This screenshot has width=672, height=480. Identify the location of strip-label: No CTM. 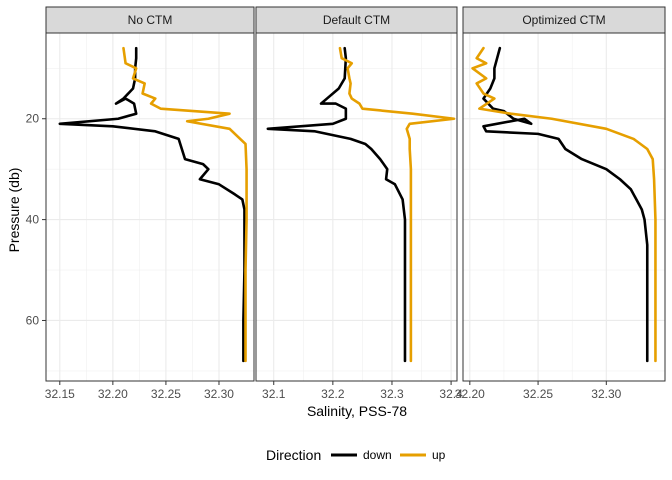
(150, 20).